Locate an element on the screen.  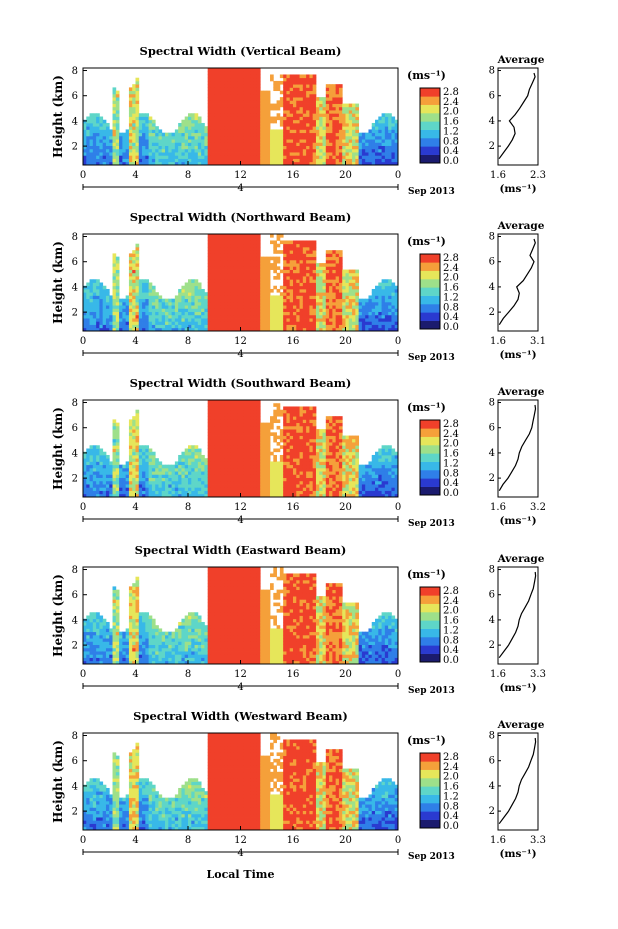
date-day: 4 is located at coordinates (240, 354).